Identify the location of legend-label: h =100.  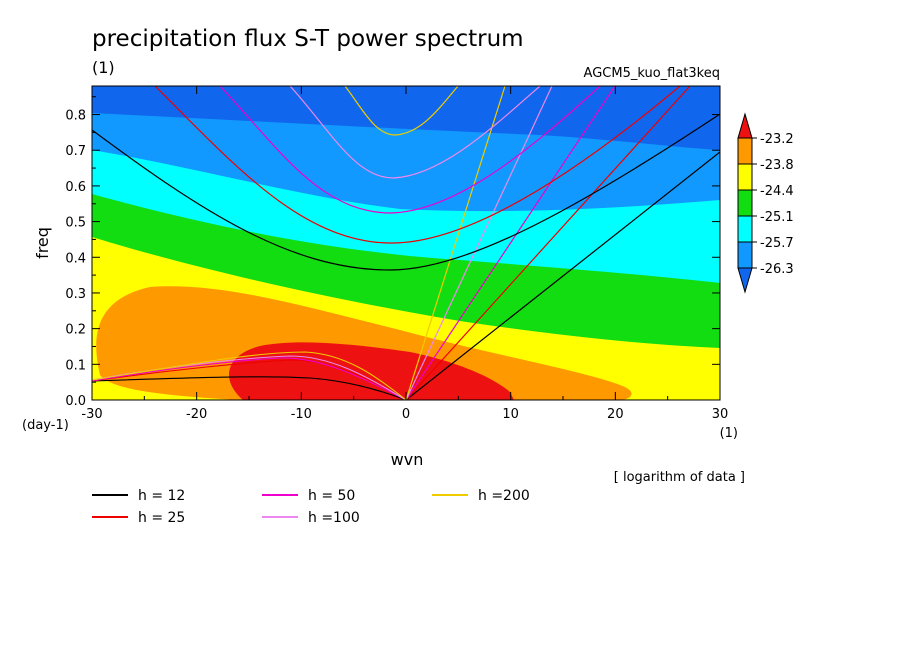
(334, 518).